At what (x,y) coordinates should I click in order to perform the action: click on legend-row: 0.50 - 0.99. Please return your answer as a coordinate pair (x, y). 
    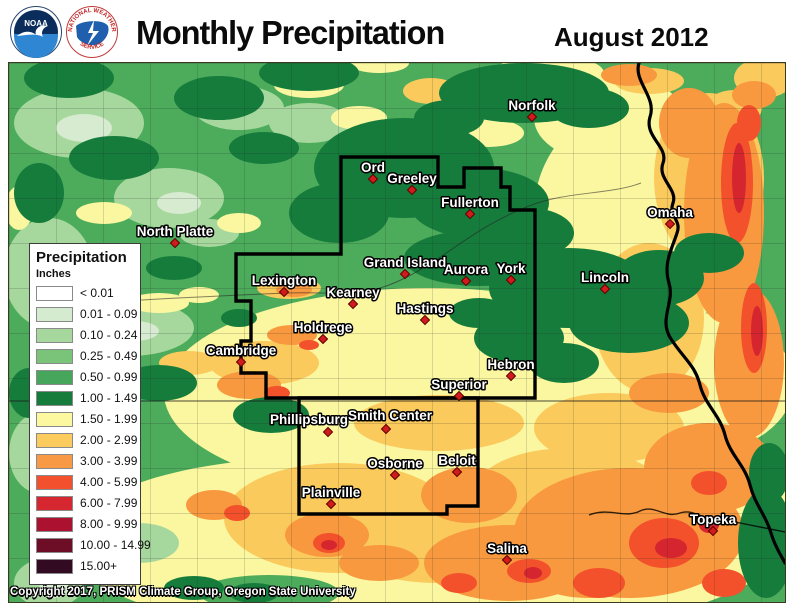
    Looking at the image, I should click on (88, 377).